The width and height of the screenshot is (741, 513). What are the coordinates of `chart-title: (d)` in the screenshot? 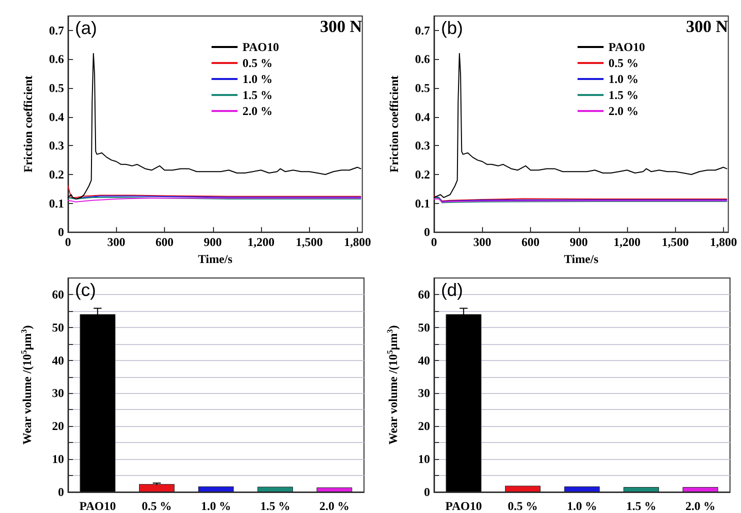 It's located at (452, 290).